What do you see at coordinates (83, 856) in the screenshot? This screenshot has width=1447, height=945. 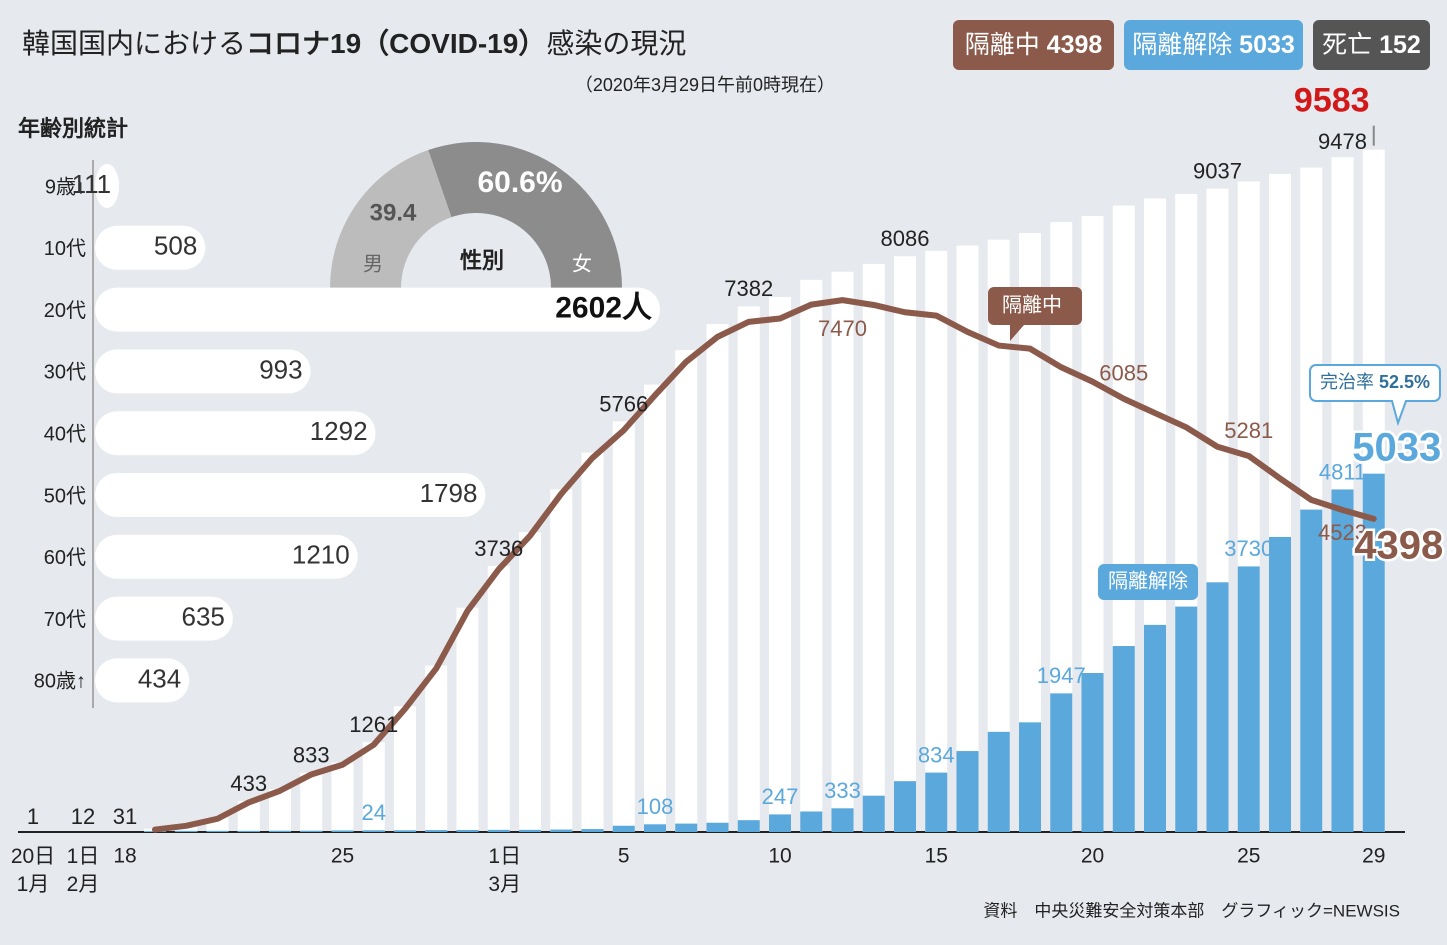 I see `x-tick-line: 1日` at bounding box center [83, 856].